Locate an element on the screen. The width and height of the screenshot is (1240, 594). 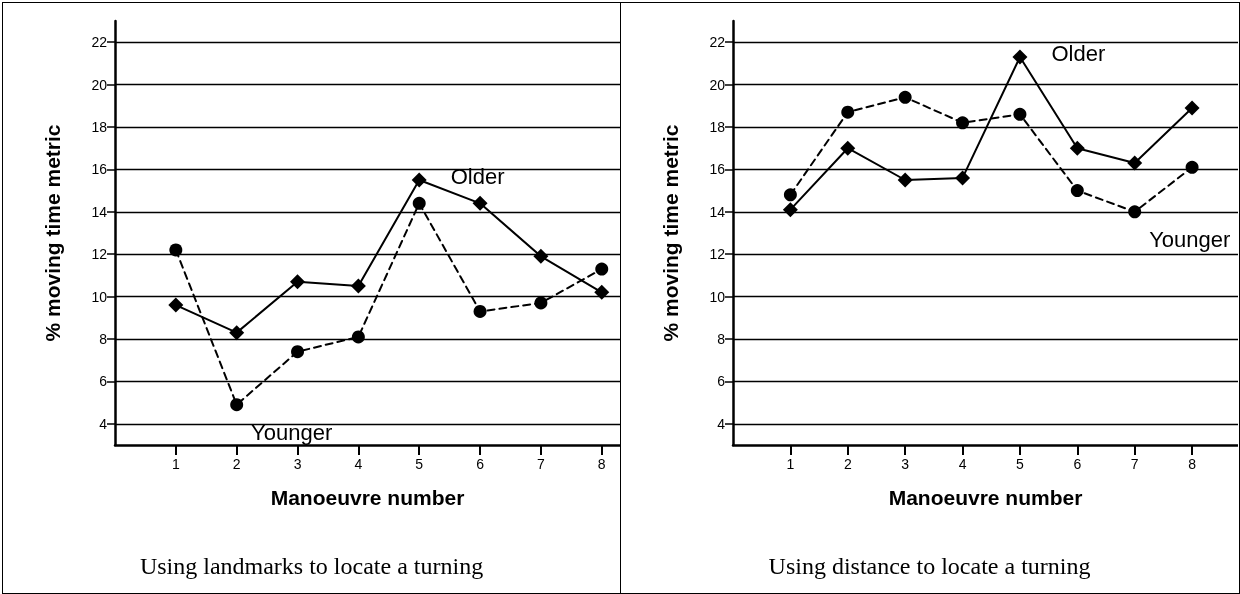
text: Using distance to locate a turning is located at coordinates (929, 566).